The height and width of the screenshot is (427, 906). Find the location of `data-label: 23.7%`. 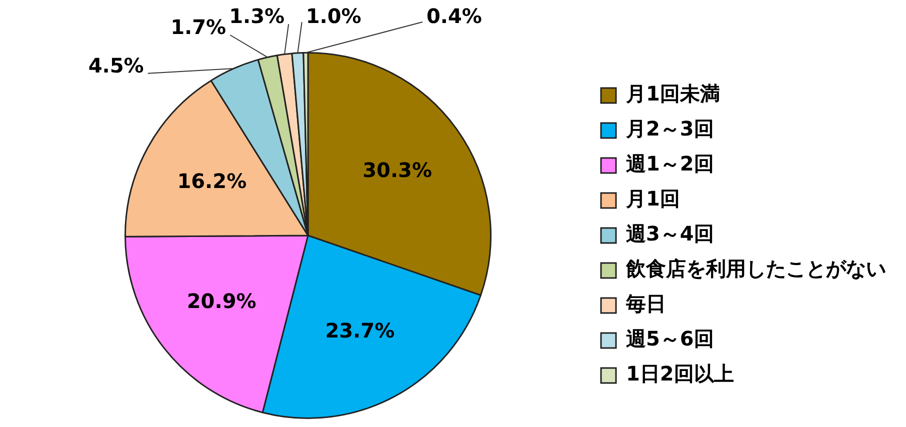

data-label: 23.7% is located at coordinates (360, 330).